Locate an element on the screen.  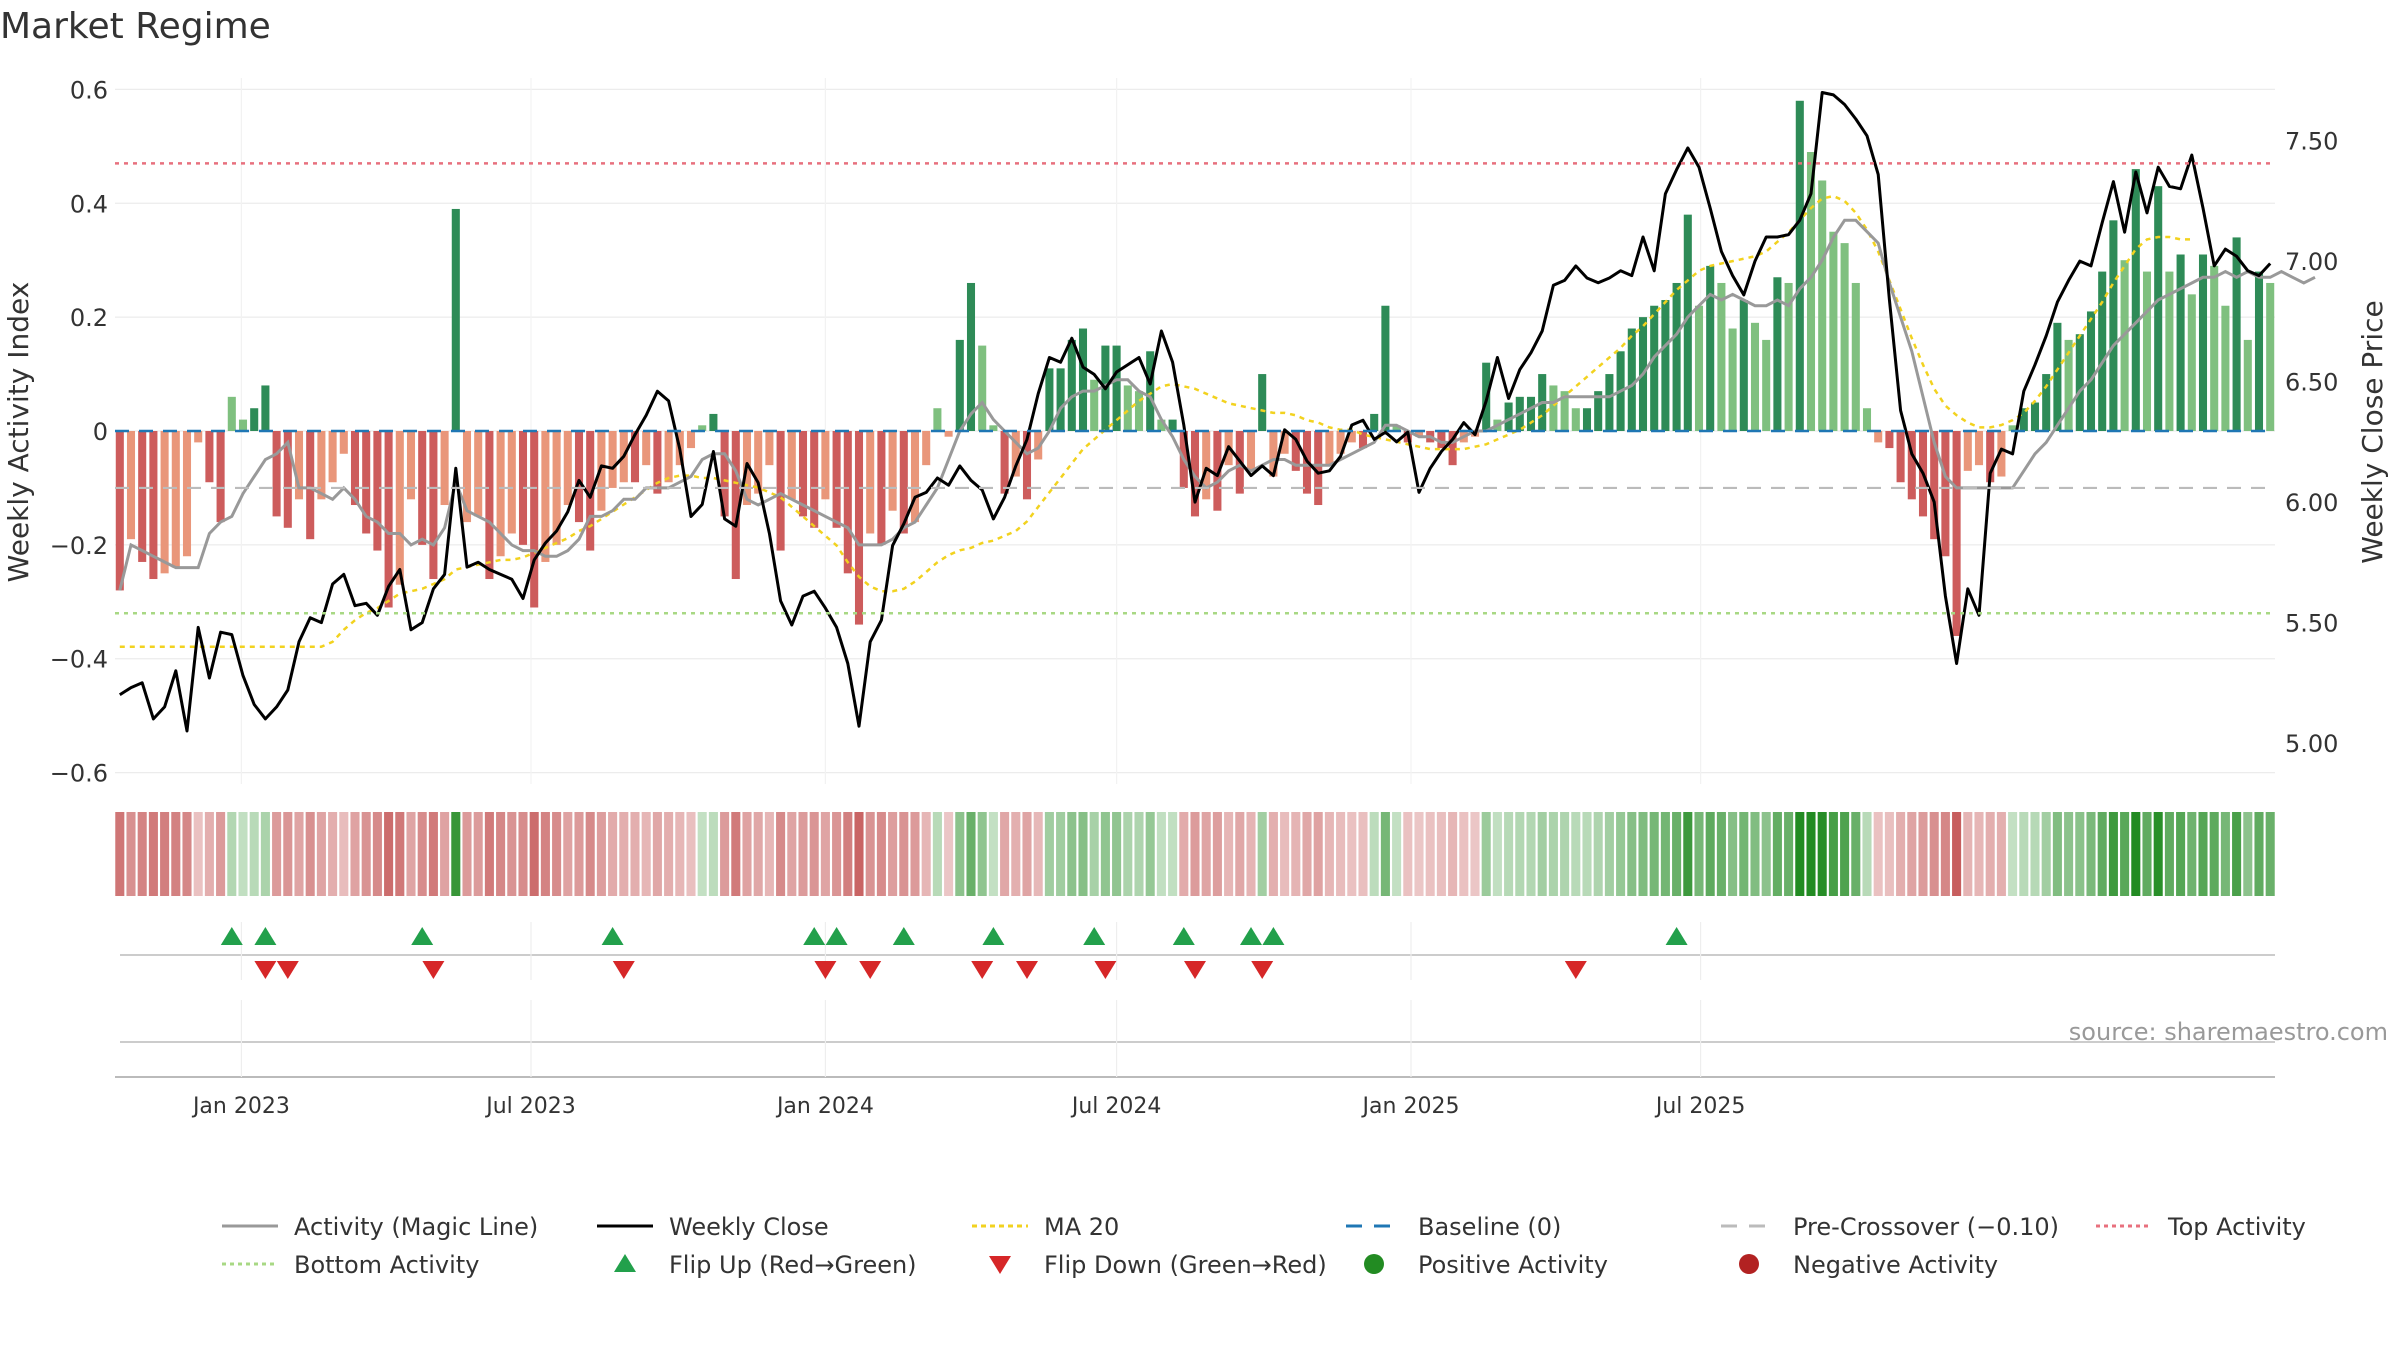
y-right-tick-label: 7.50 is located at coordinates (2311, 142).